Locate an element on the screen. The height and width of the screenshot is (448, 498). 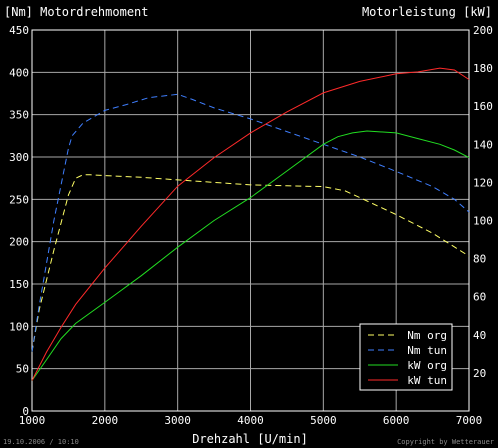
y-right-tick-label: 60 is located at coordinates (479, 297).